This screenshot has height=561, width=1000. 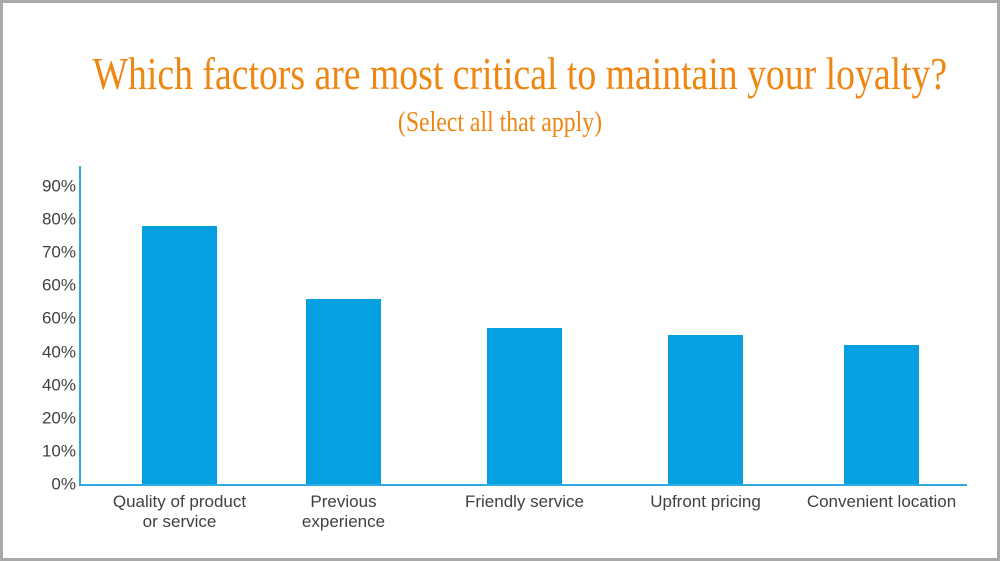 I want to click on x-axis-line, so click(x=523, y=485).